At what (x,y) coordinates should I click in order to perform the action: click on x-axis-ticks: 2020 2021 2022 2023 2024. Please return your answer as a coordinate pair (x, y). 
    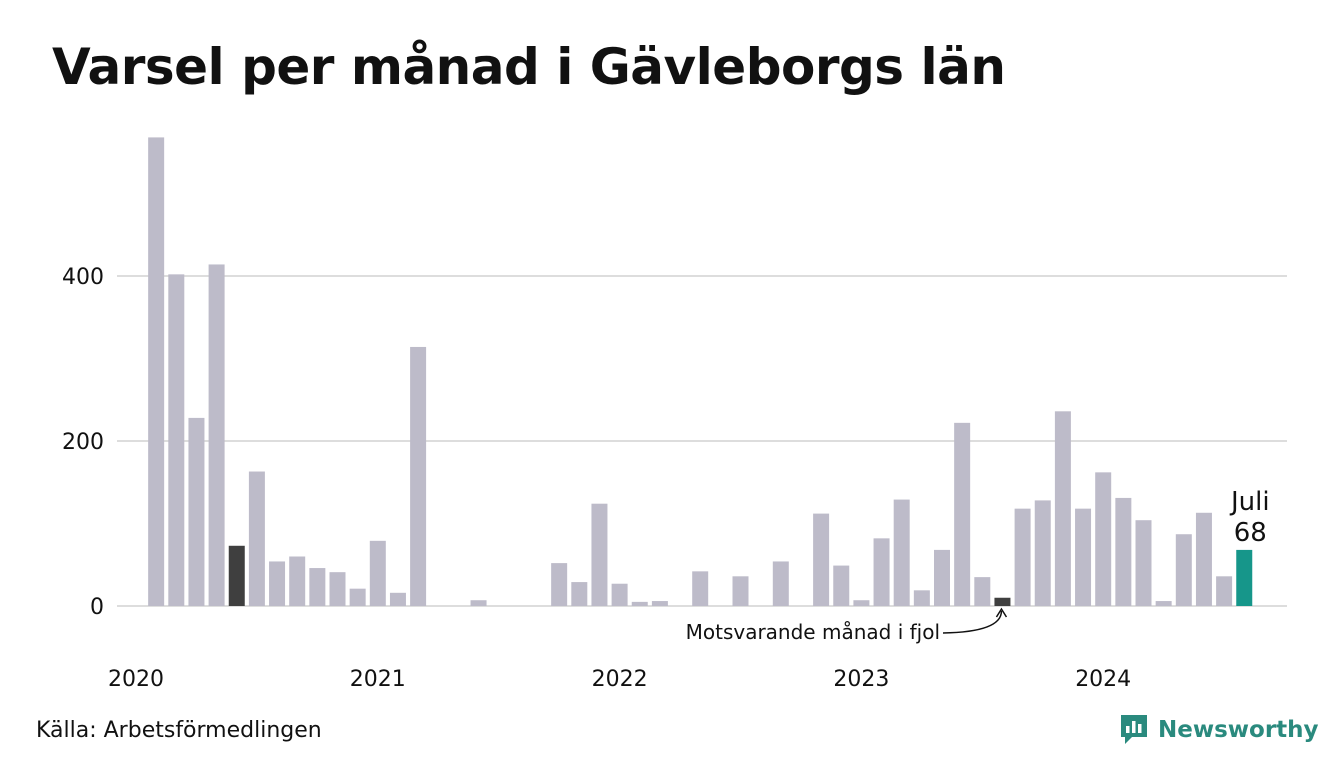
    Looking at the image, I should click on (619, 679).